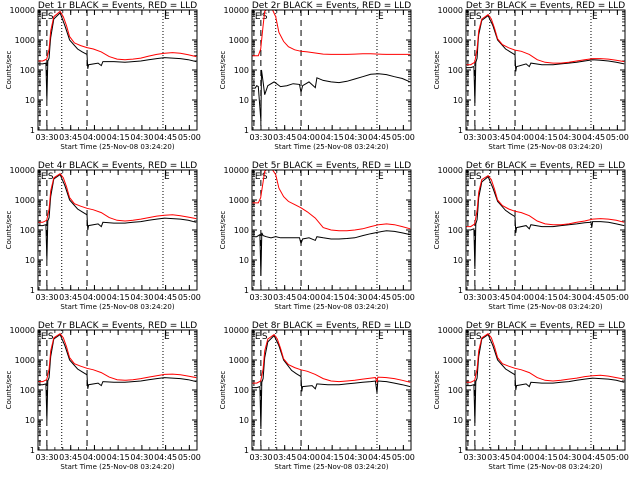  Describe the element at coordinates (117, 326) in the screenshot. I see `chart-title: Det 7r BLACK = Events, RED = LLD` at that location.